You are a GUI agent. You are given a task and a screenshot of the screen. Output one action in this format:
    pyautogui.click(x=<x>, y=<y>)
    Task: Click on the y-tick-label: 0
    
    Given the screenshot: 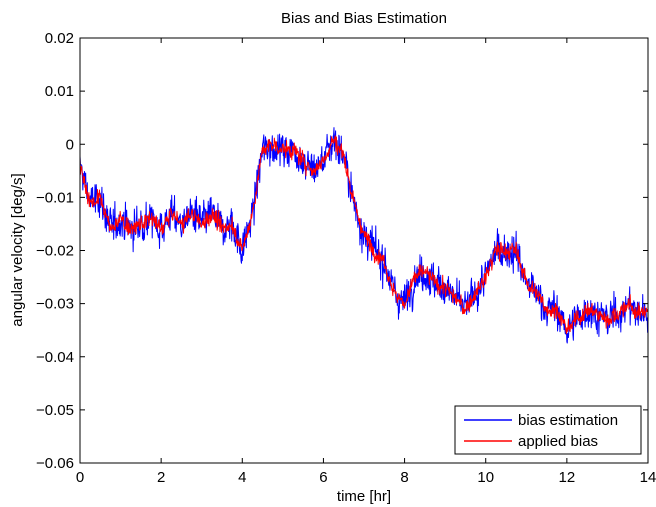 What is the action you would take?
    pyautogui.click(x=70, y=144)
    